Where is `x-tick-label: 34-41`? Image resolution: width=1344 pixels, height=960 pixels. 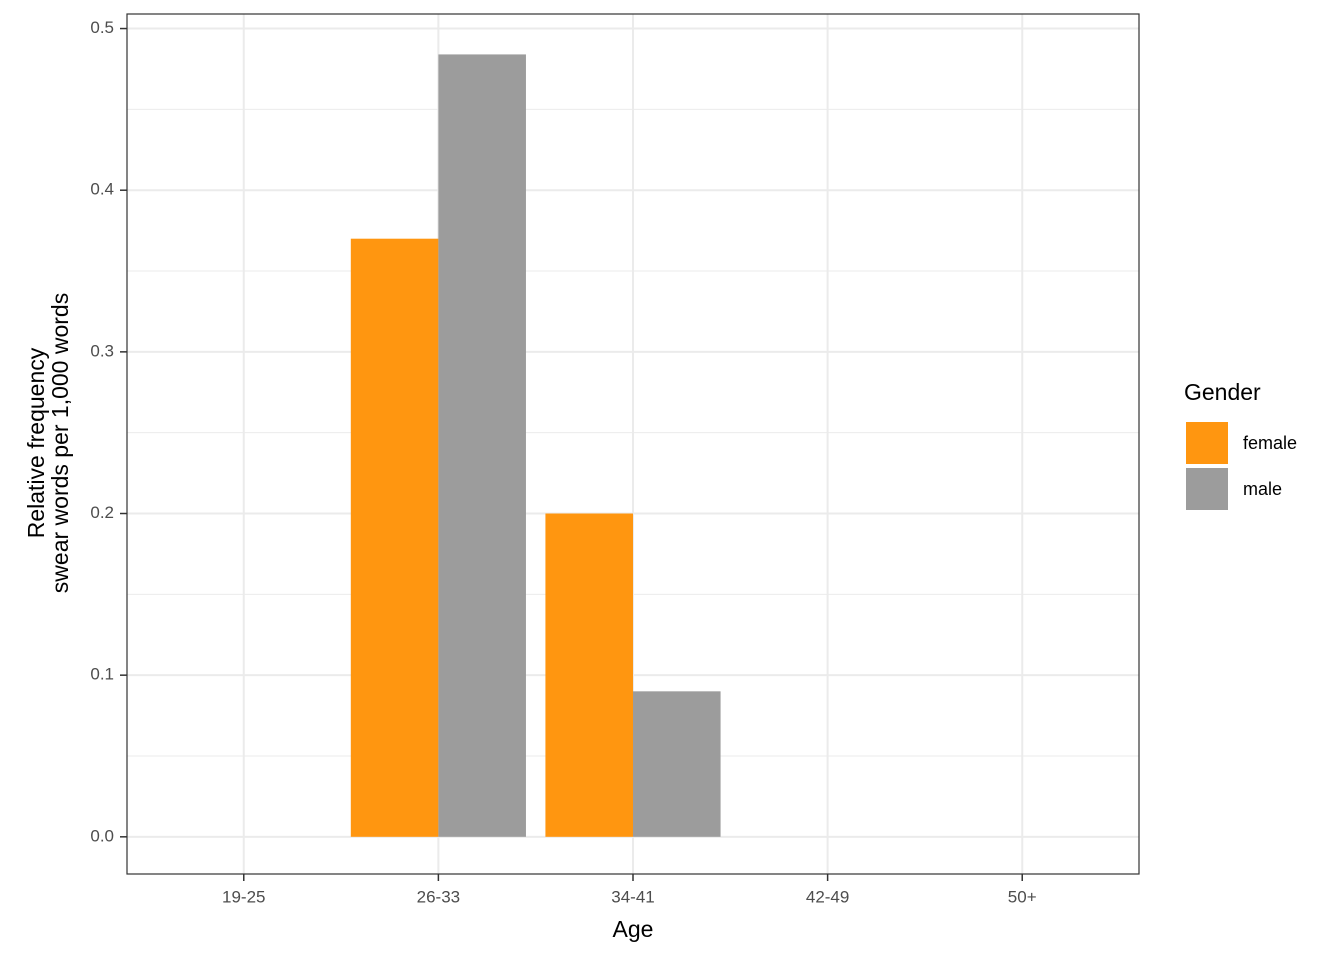
x-tick-label: 34-41 is located at coordinates (632, 896).